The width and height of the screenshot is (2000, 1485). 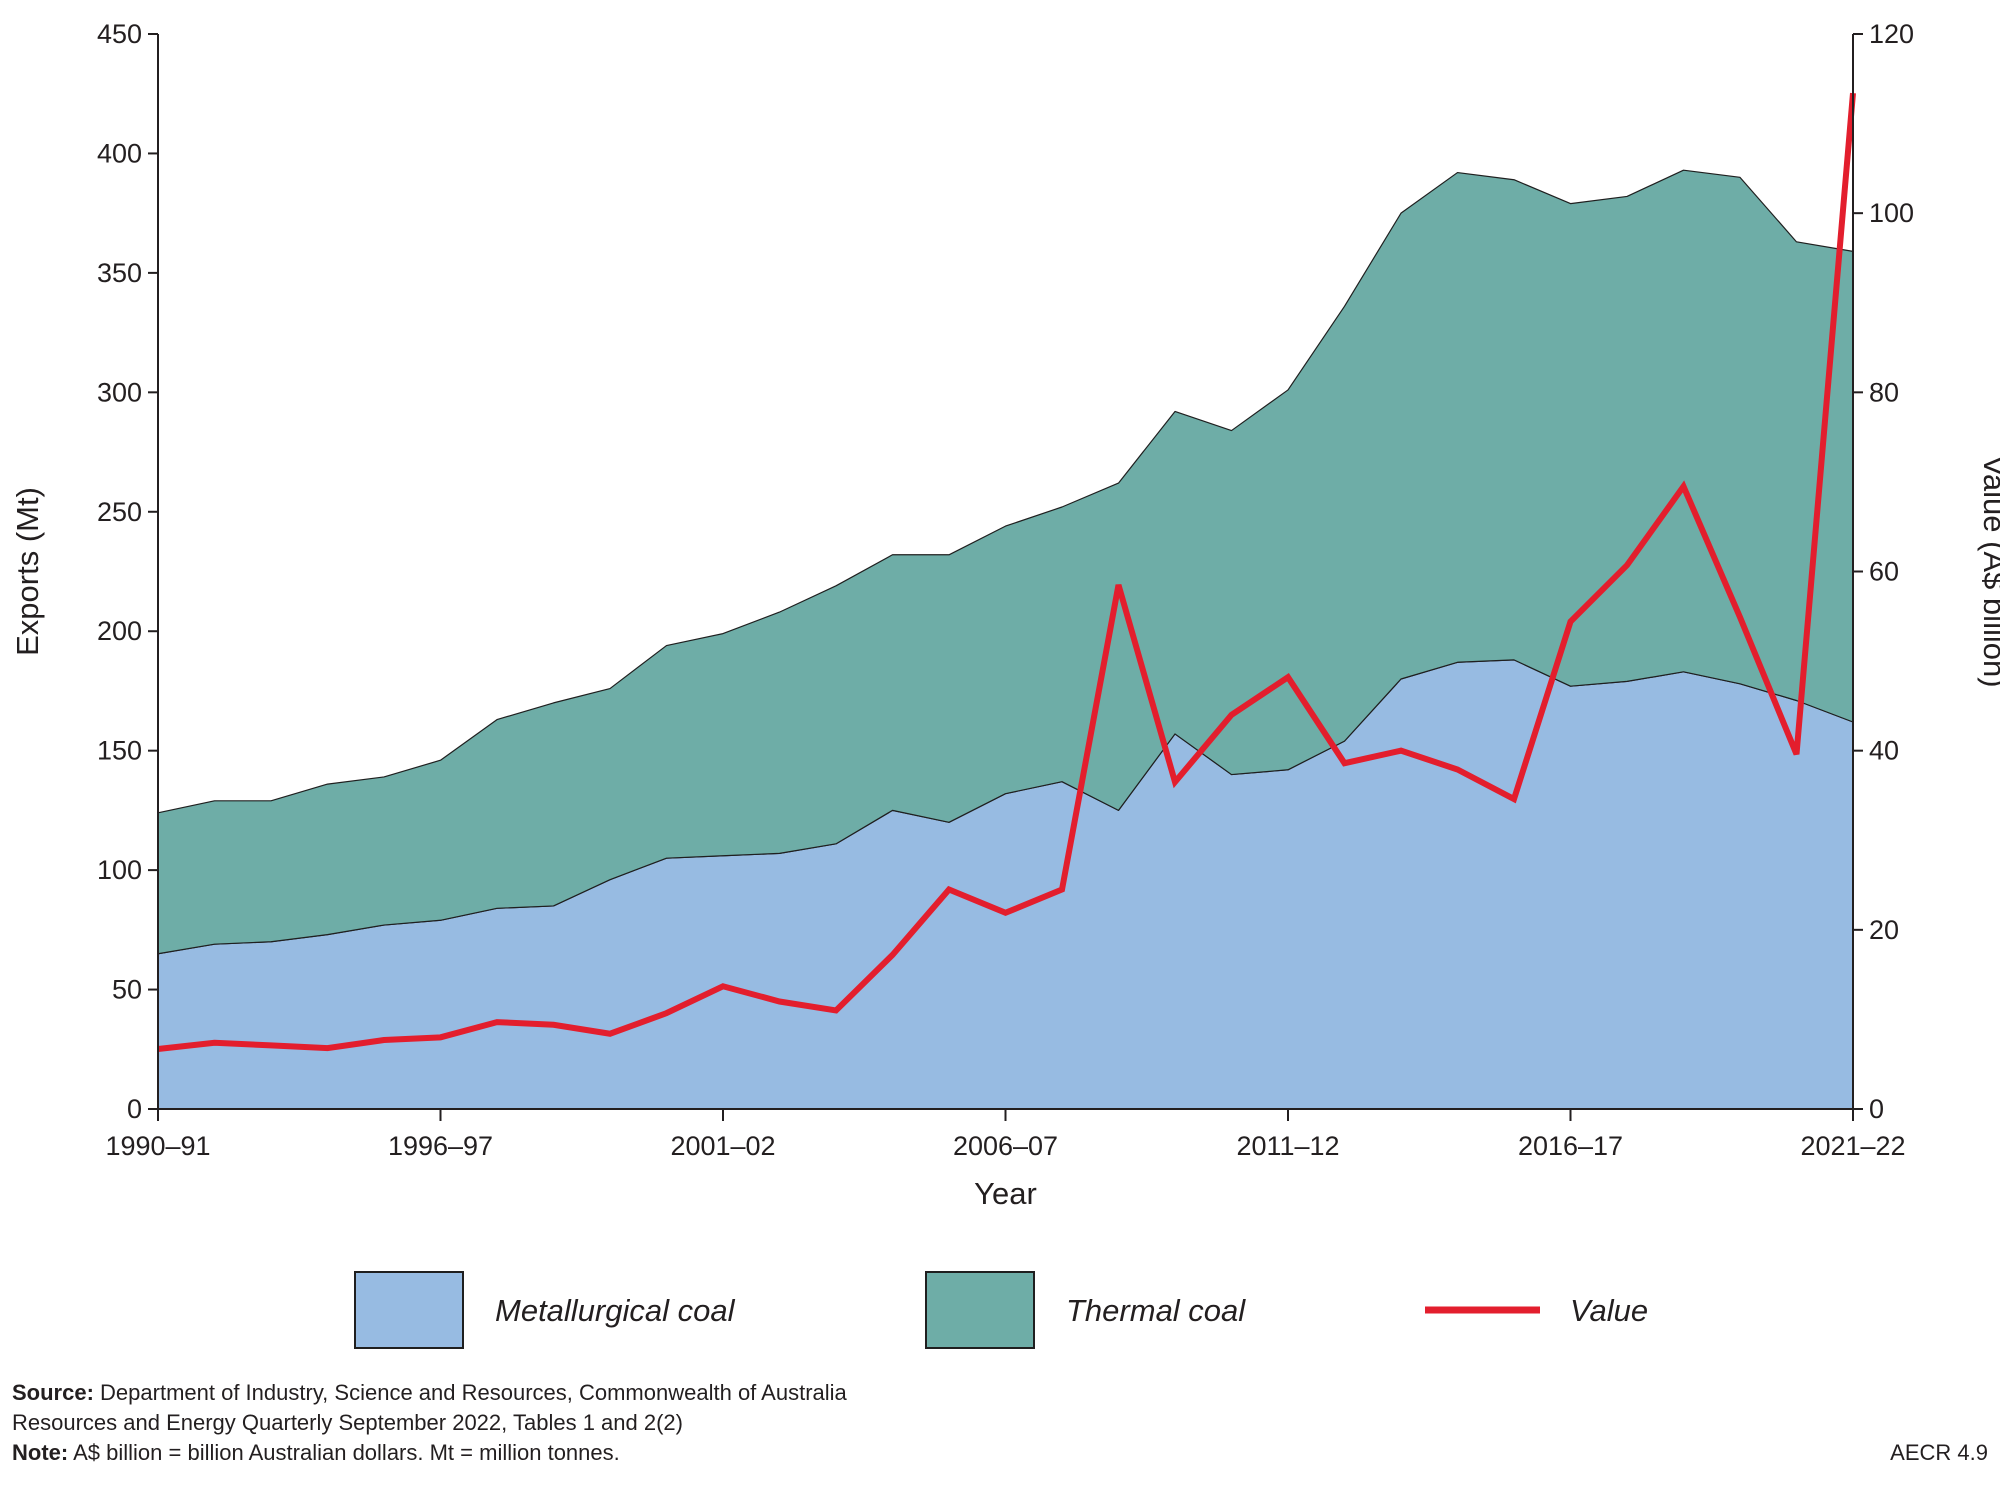 I want to click on x-tick-label: 2001–02, so click(x=722, y=1146).